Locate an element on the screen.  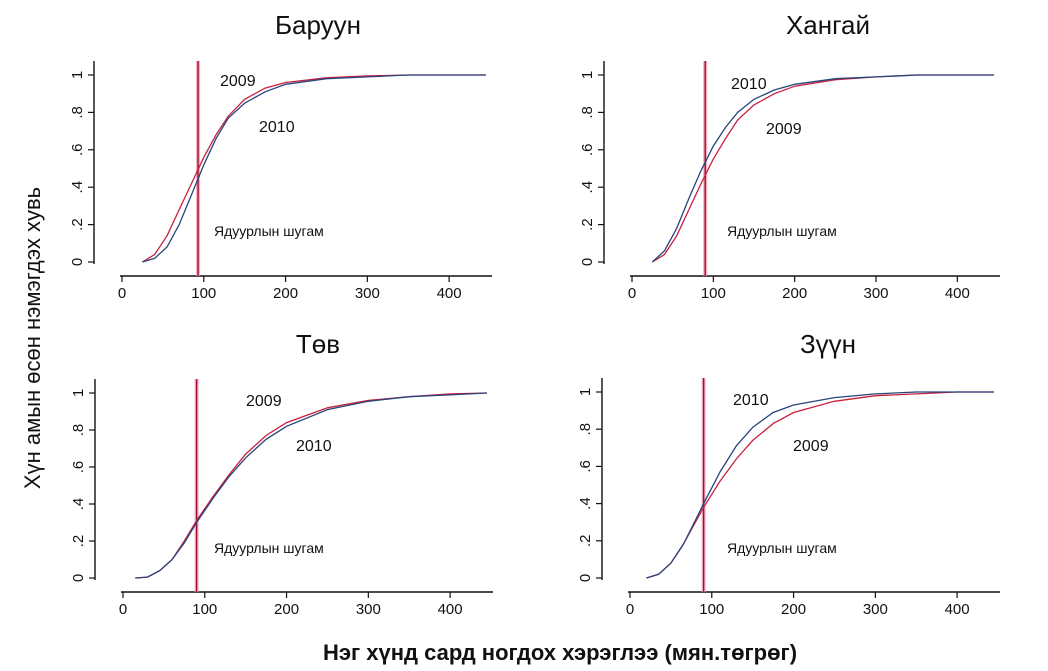
panel-title: Зүүн is located at coordinates (828, 344).